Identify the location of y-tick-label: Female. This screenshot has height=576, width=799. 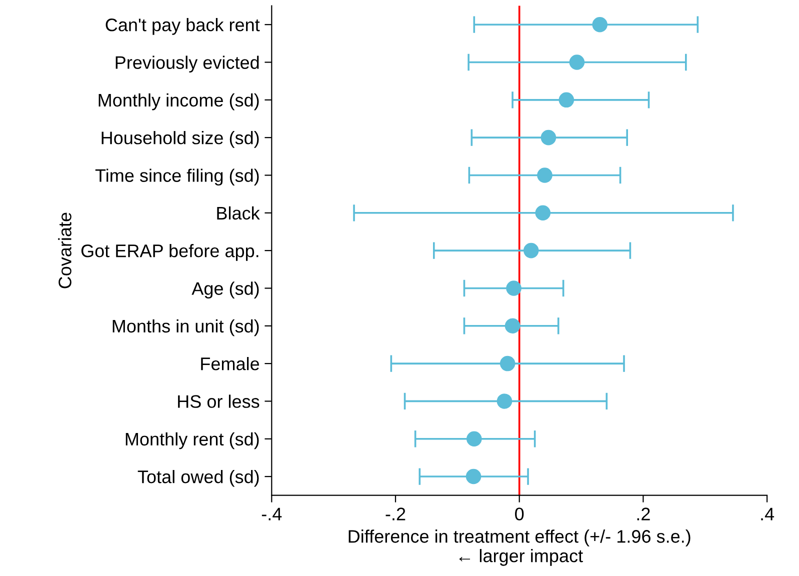
(230, 363).